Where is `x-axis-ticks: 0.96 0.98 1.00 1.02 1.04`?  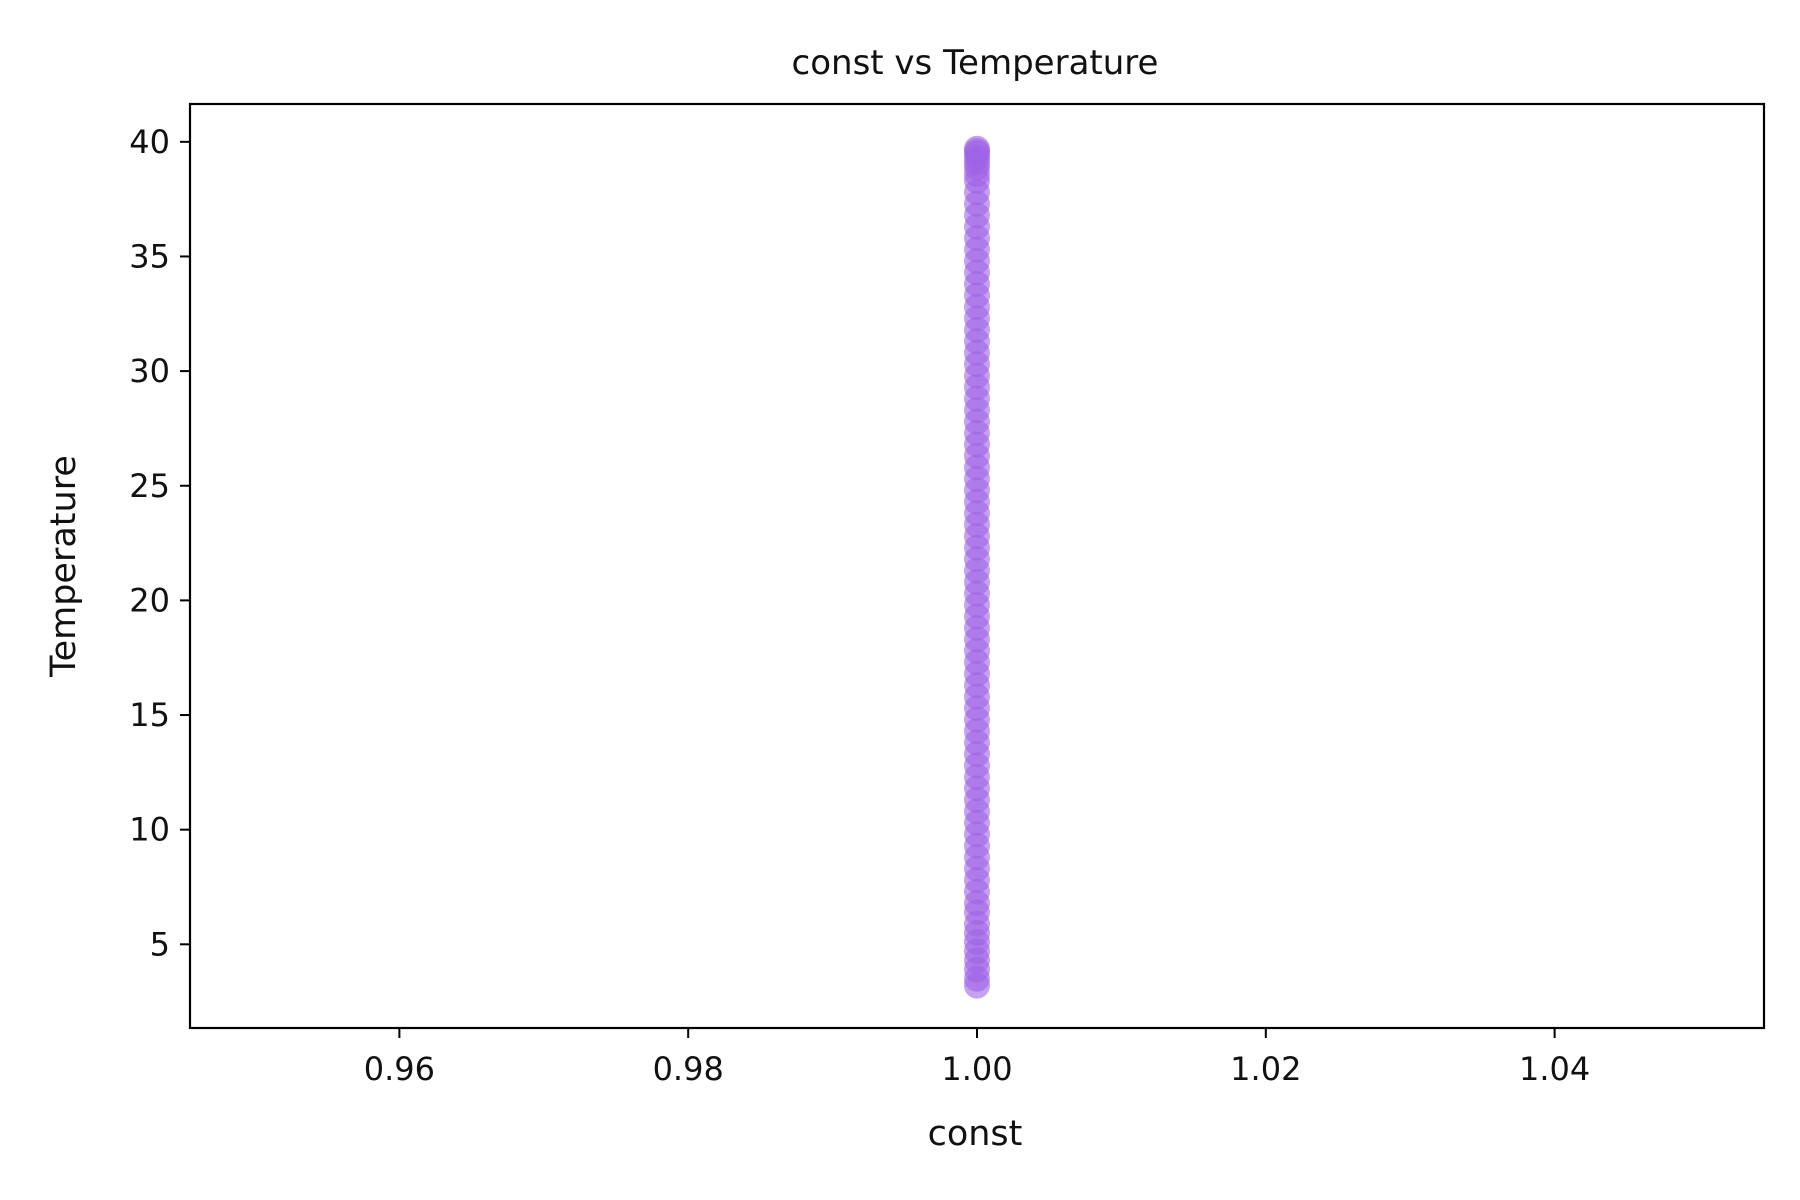
x-axis-ticks: 0.96 0.98 1.00 1.02 1.04 is located at coordinates (977, 1058).